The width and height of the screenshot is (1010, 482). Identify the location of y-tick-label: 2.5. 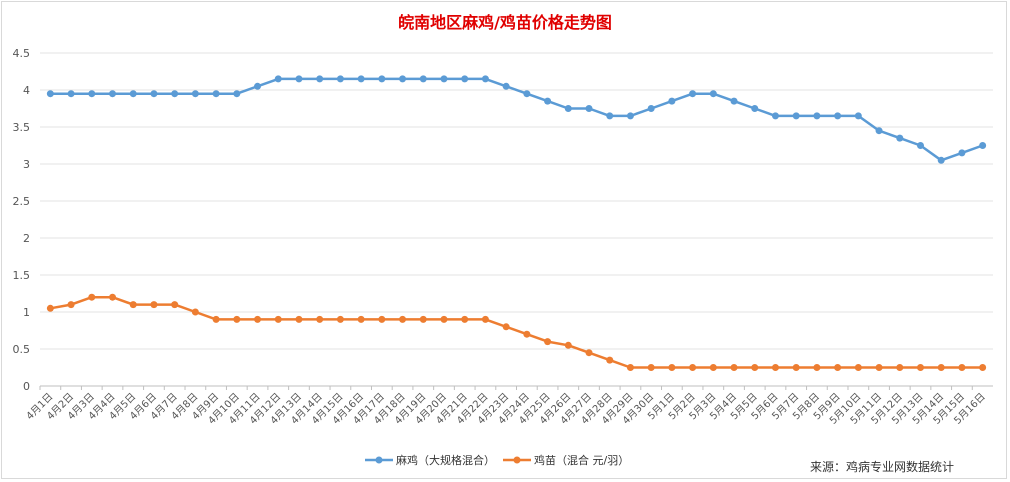
(22, 201).